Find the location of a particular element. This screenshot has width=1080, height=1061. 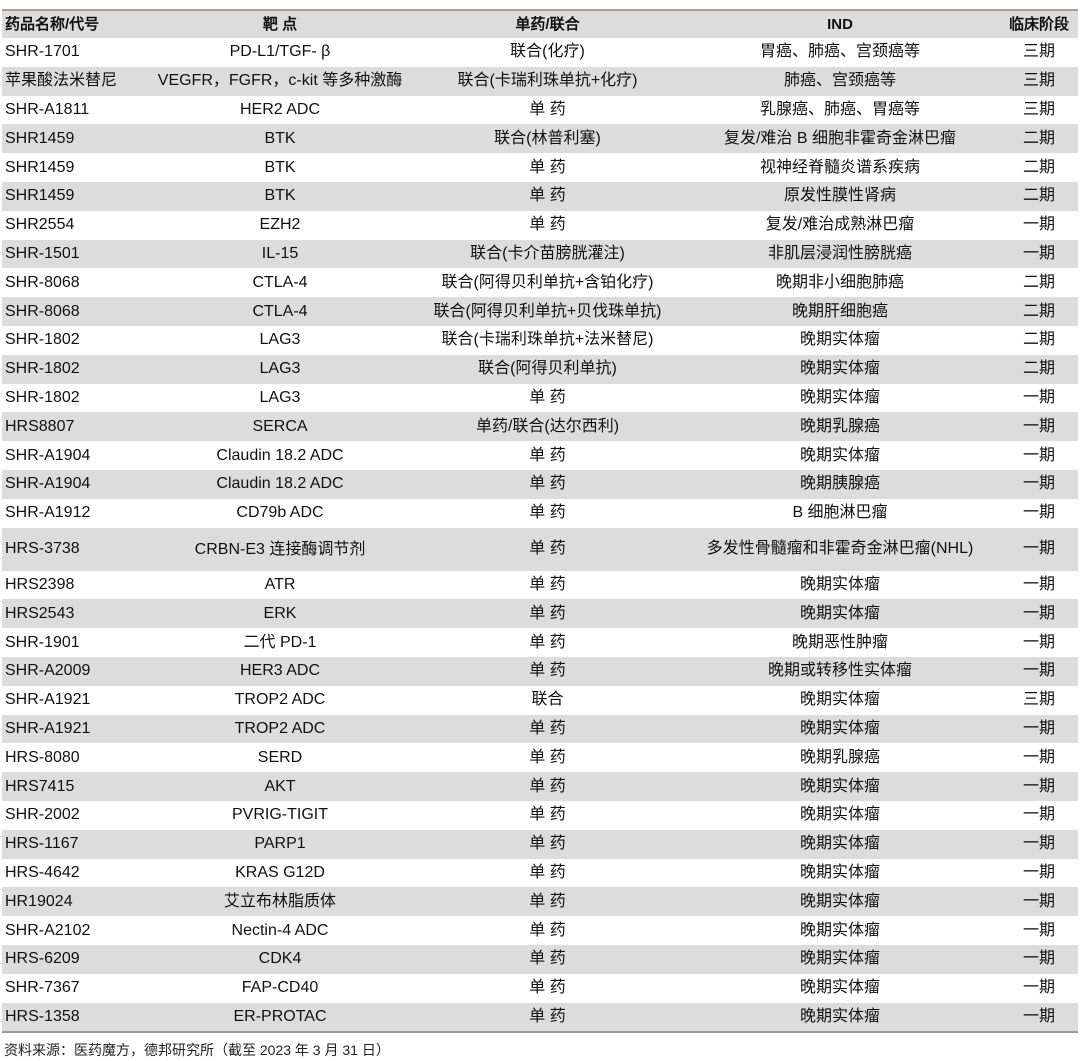

cell-ind: 视神经脊髓炎谱系疾病 is located at coordinates (840, 167).